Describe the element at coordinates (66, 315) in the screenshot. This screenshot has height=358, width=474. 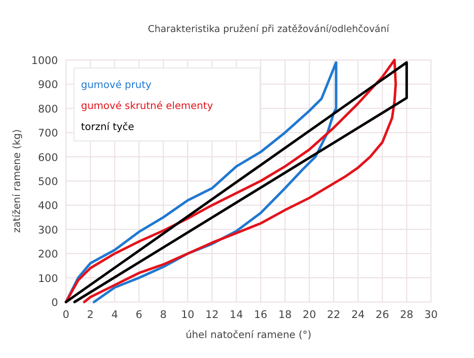
I see `x-tick-label: 0` at that location.